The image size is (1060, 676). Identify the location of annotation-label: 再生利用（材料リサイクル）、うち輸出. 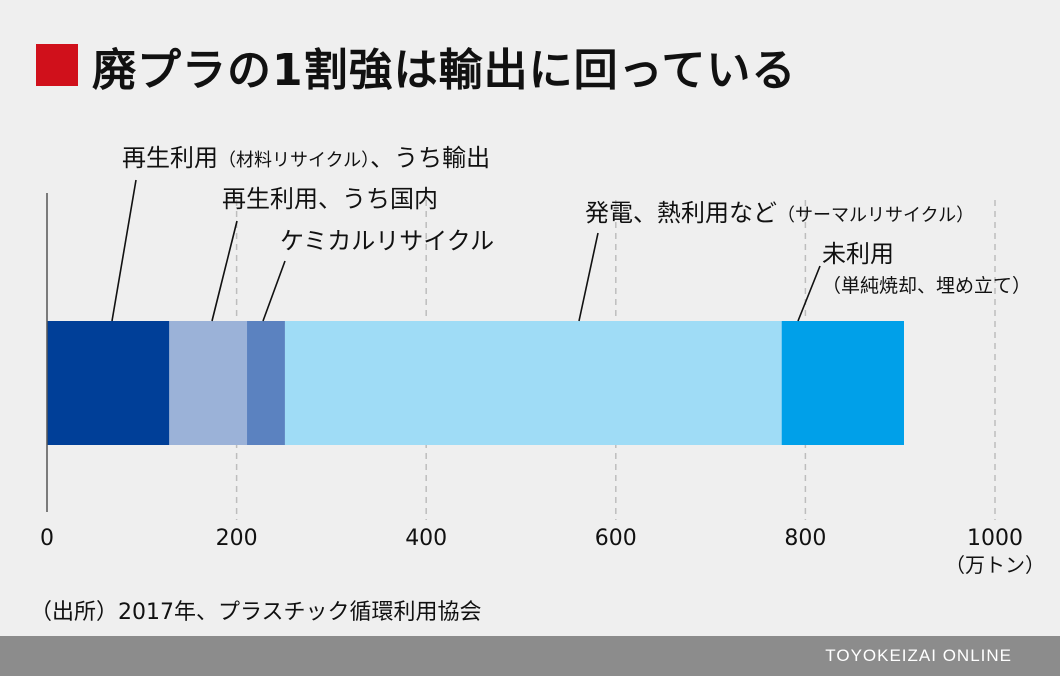
(306, 158).